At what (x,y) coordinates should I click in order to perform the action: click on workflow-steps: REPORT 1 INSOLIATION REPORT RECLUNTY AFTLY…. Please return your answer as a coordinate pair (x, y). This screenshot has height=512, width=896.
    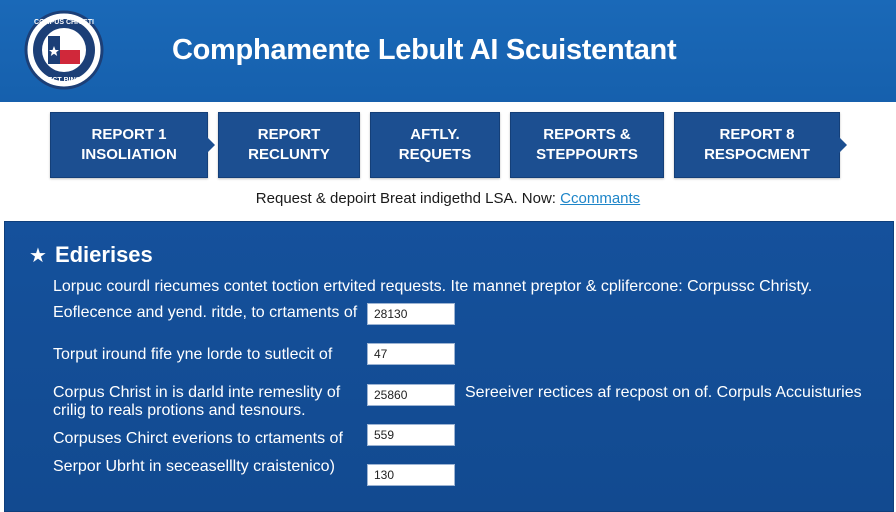
    Looking at the image, I should click on (448, 145).